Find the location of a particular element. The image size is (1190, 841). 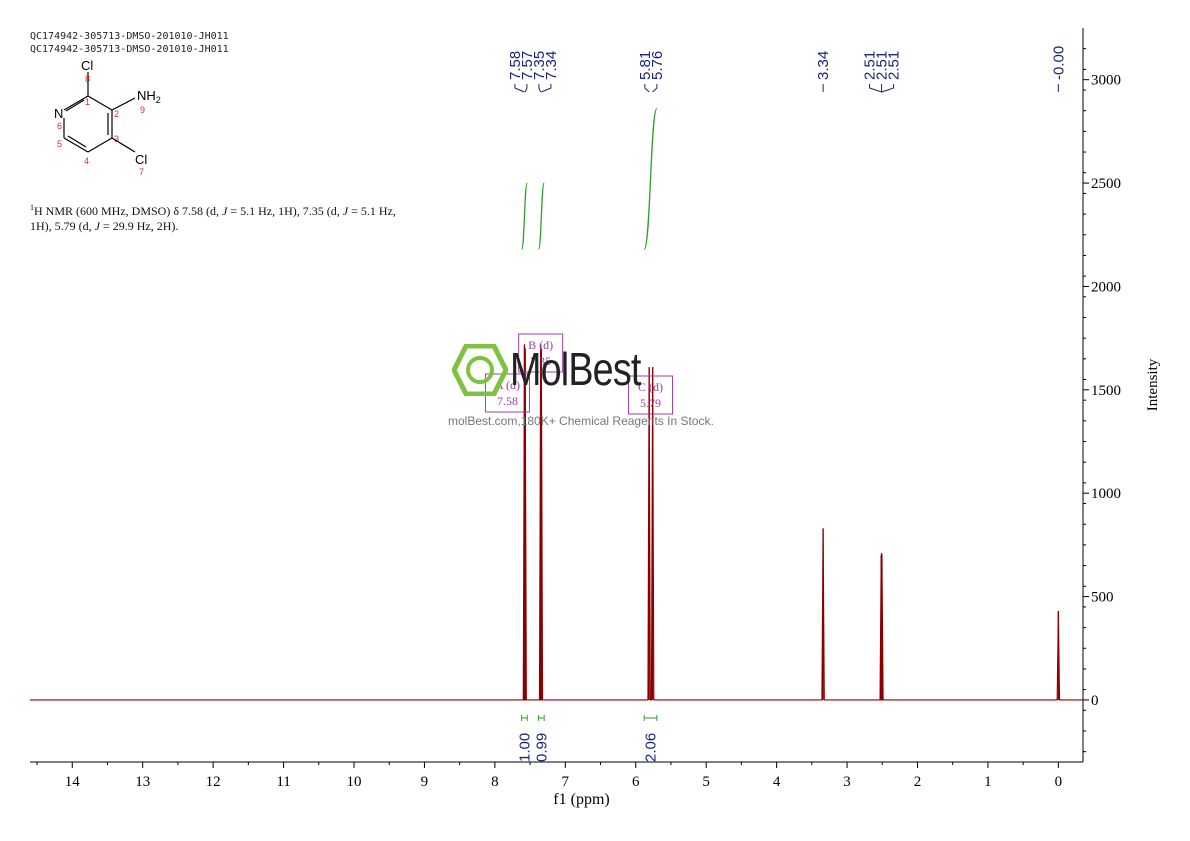

multiplet-shift: 5.79 is located at coordinates (650, 403).